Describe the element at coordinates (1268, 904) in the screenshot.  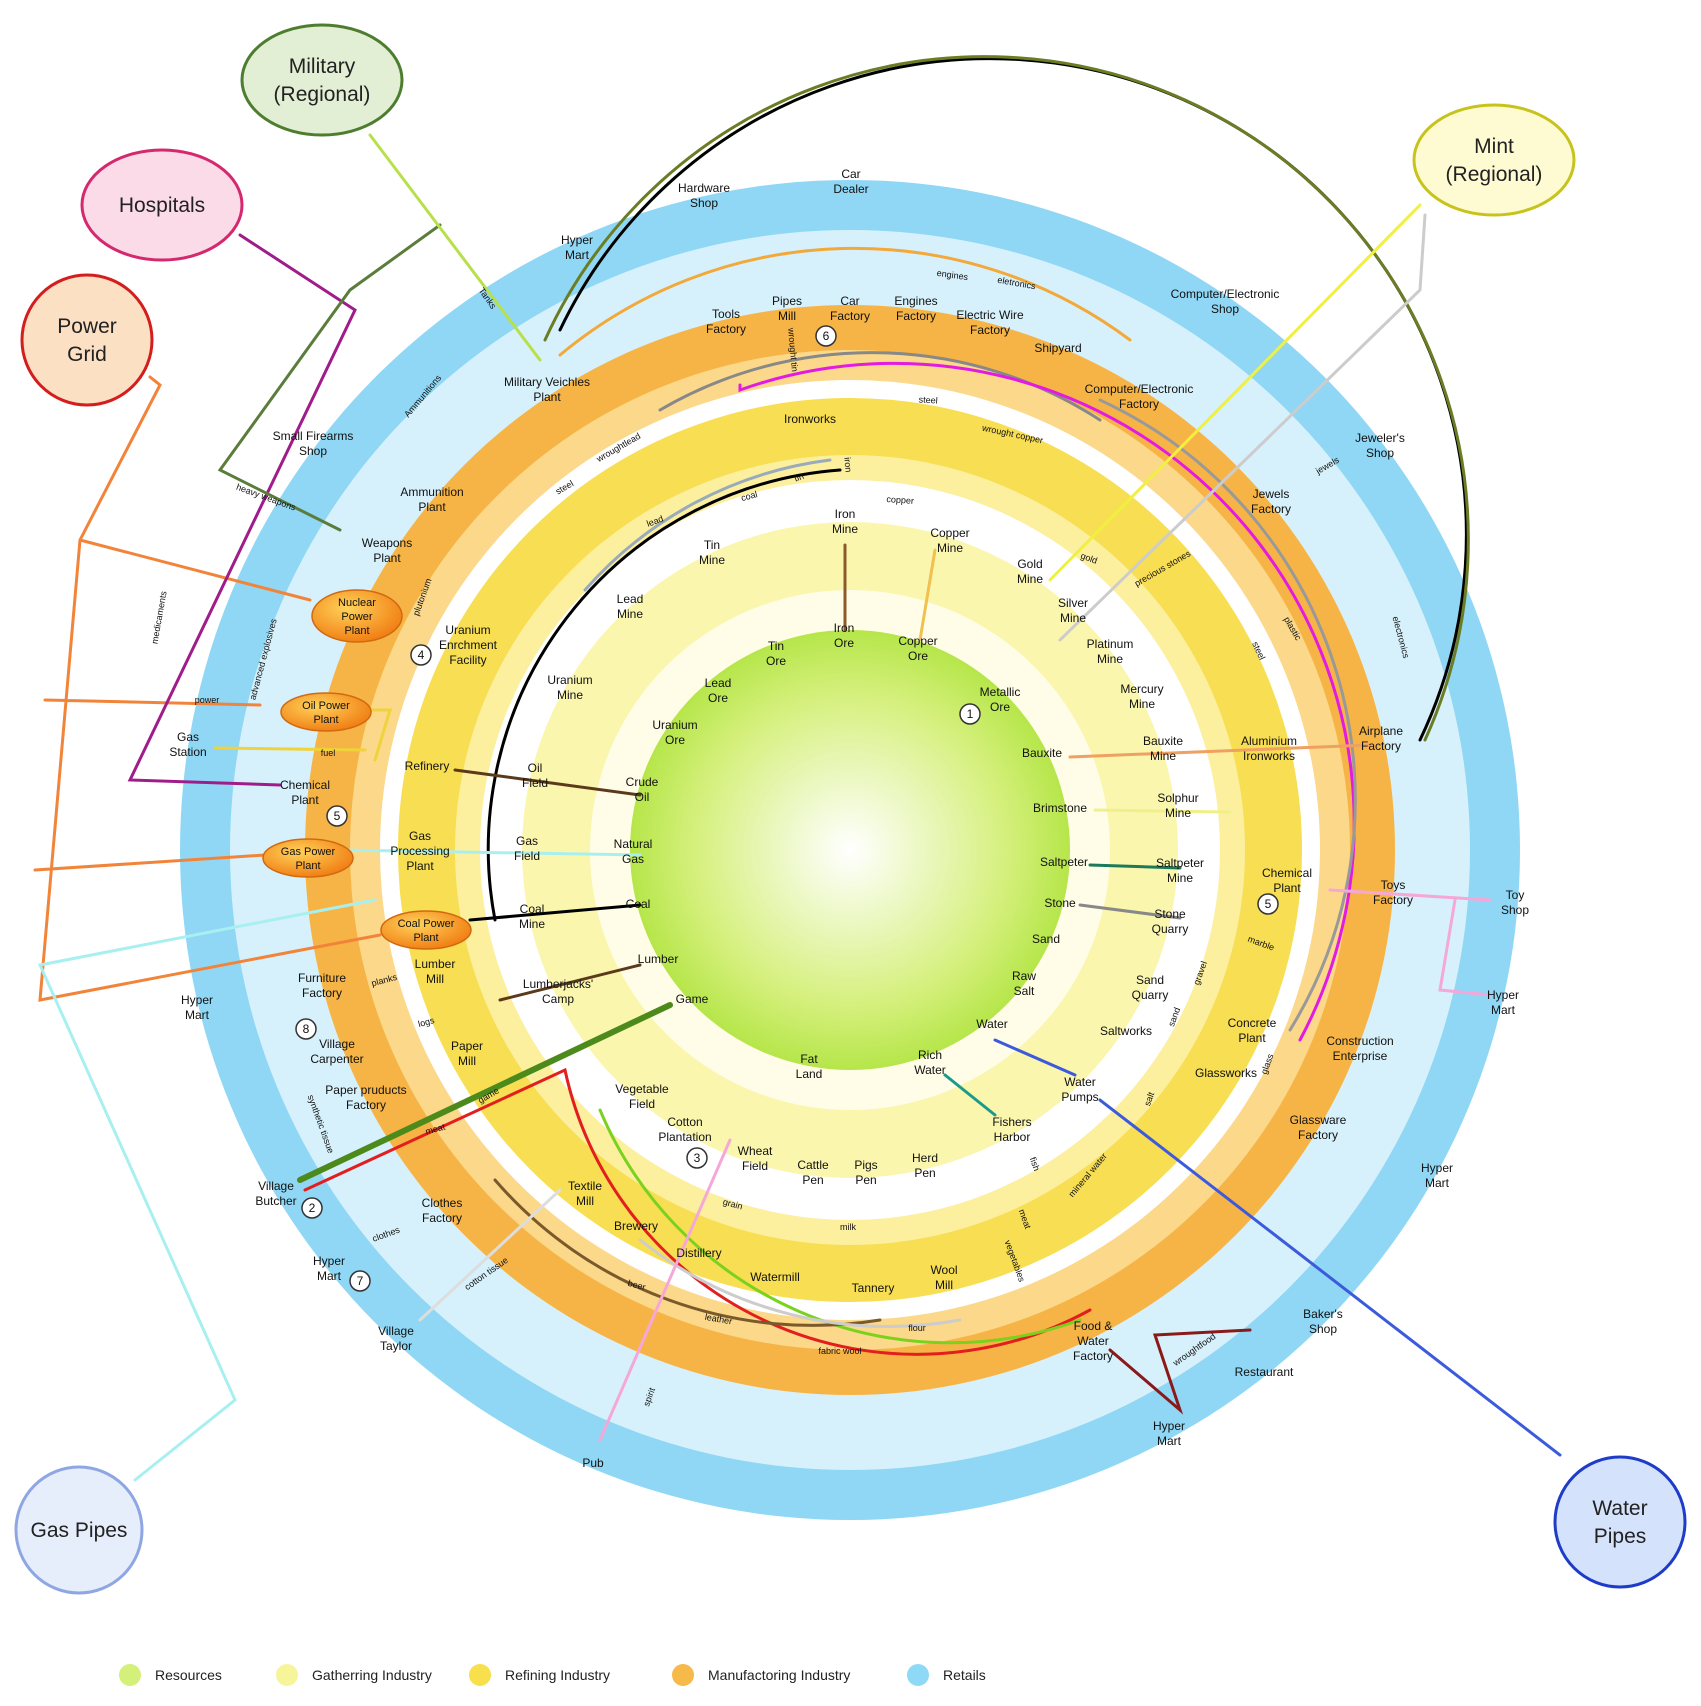
I see `badge-number: 5` at that location.